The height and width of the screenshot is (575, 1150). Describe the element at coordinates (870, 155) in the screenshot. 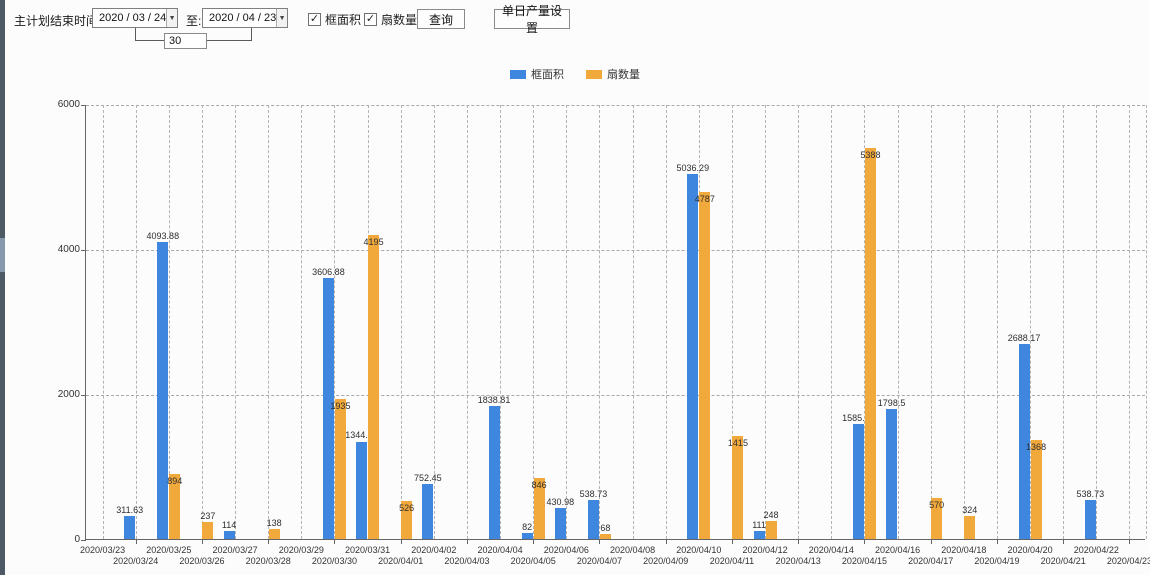

I see `bar-value-label: 5388` at that location.